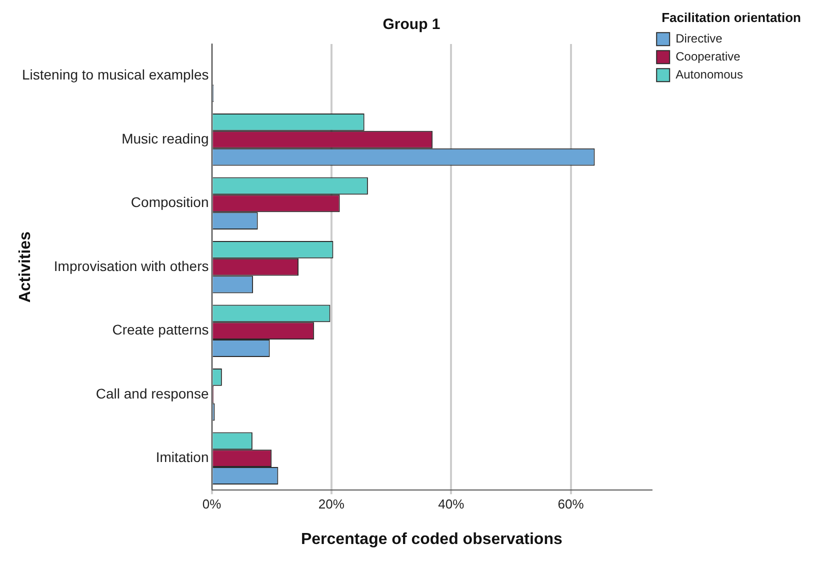 The width and height of the screenshot is (825, 565). What do you see at coordinates (699, 38) in the screenshot?
I see `legend-label: Directive` at bounding box center [699, 38].